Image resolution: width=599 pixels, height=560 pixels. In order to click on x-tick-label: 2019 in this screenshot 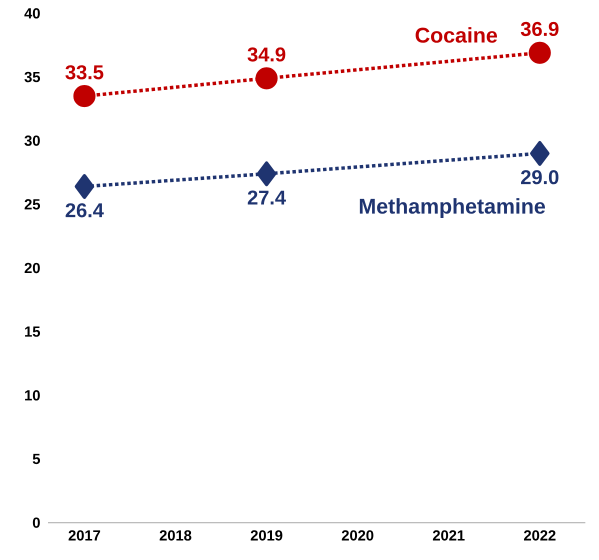, I will do `click(266, 535)`.